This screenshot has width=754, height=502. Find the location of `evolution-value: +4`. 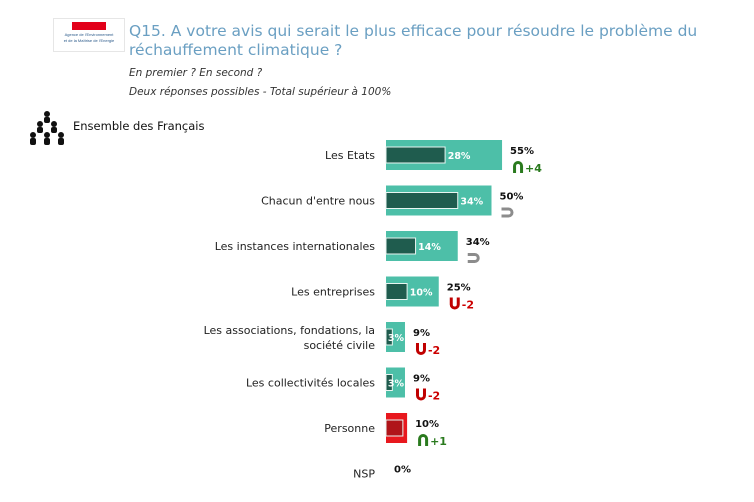

evolution-value: +4 is located at coordinates (533, 168).